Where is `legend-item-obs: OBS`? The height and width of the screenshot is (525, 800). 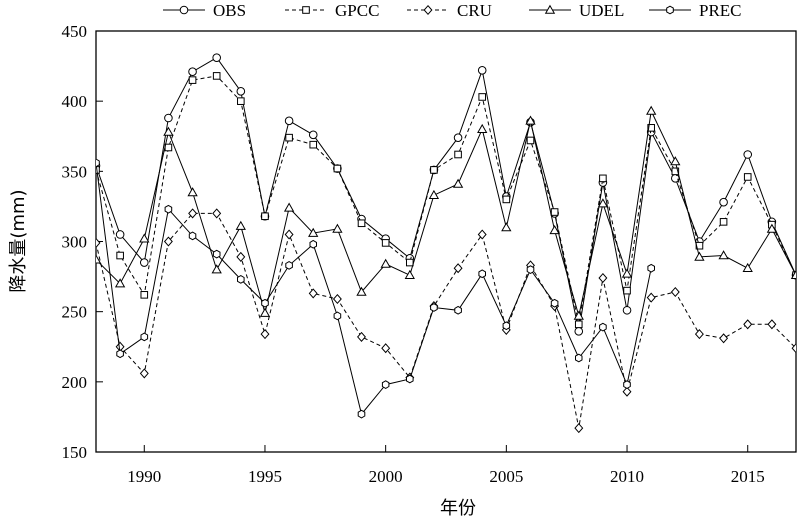 legend-item-obs: OBS is located at coordinates (204, 10).